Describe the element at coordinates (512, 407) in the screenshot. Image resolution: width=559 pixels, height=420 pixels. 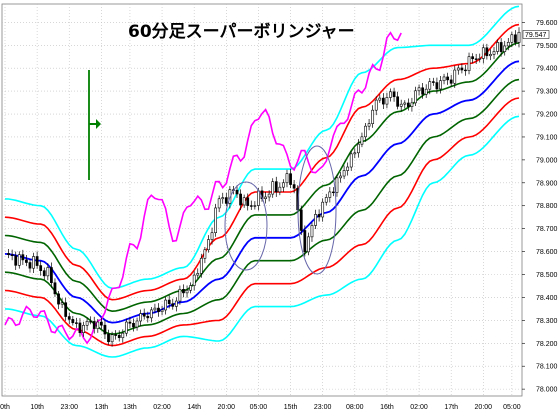
I see `x-tick-label: 05:00` at that location.